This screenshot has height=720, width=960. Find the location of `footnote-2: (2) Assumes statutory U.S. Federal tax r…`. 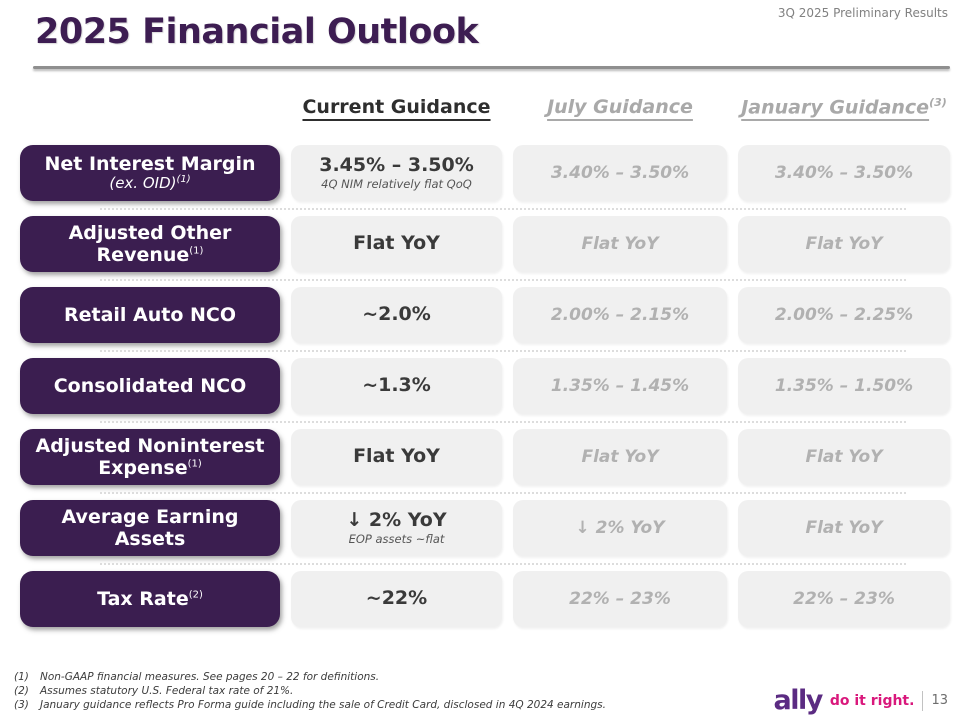

footnote-2: (2) Assumes statutory U.S. Federal tax r… is located at coordinates (310, 691).